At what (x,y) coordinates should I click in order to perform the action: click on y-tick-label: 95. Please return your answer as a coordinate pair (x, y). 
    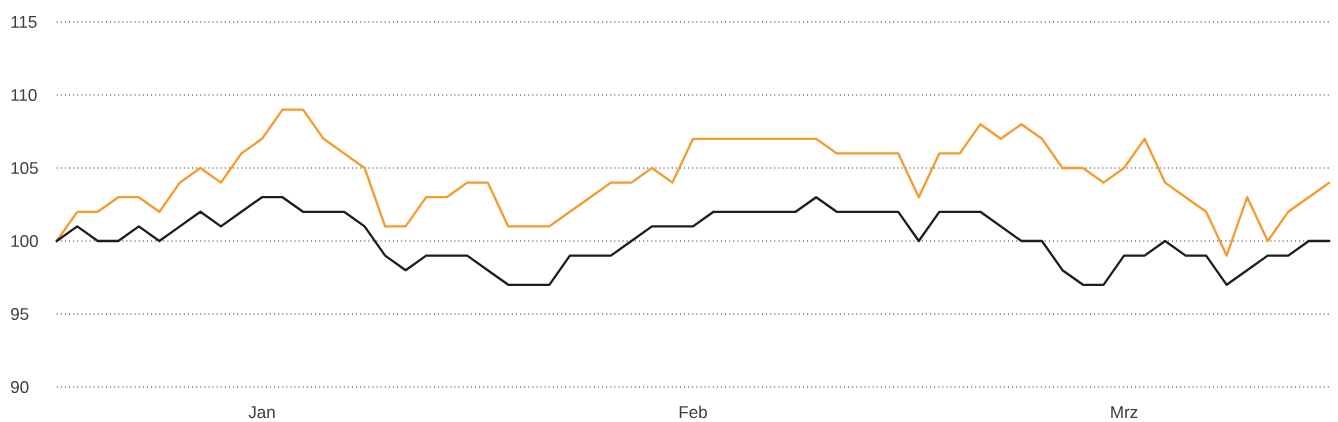
    Looking at the image, I should click on (20, 314).